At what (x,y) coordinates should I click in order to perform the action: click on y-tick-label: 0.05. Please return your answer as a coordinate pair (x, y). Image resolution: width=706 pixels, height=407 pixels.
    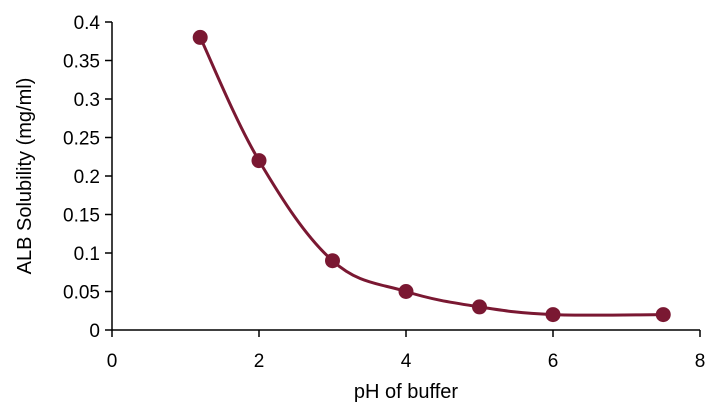
    Looking at the image, I should click on (81, 293).